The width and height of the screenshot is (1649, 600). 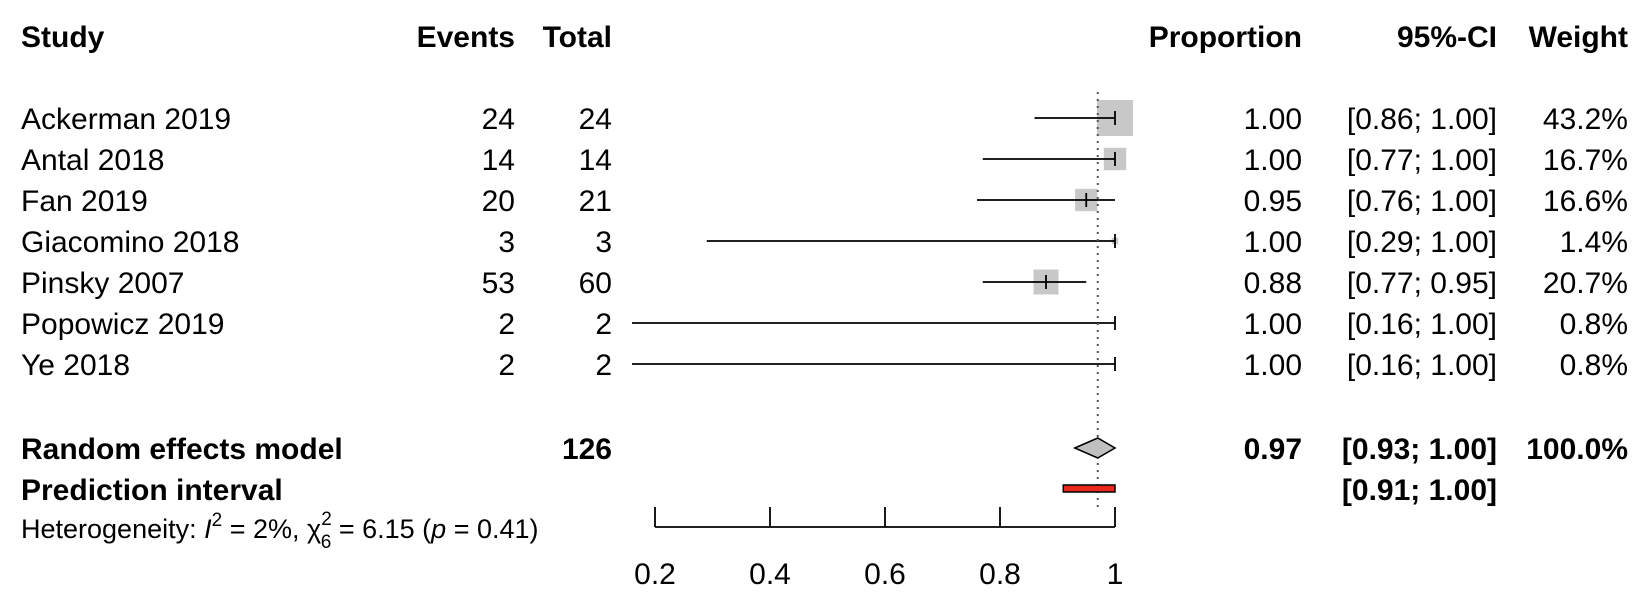 I want to click on study-events: 20, so click(x=498, y=201).